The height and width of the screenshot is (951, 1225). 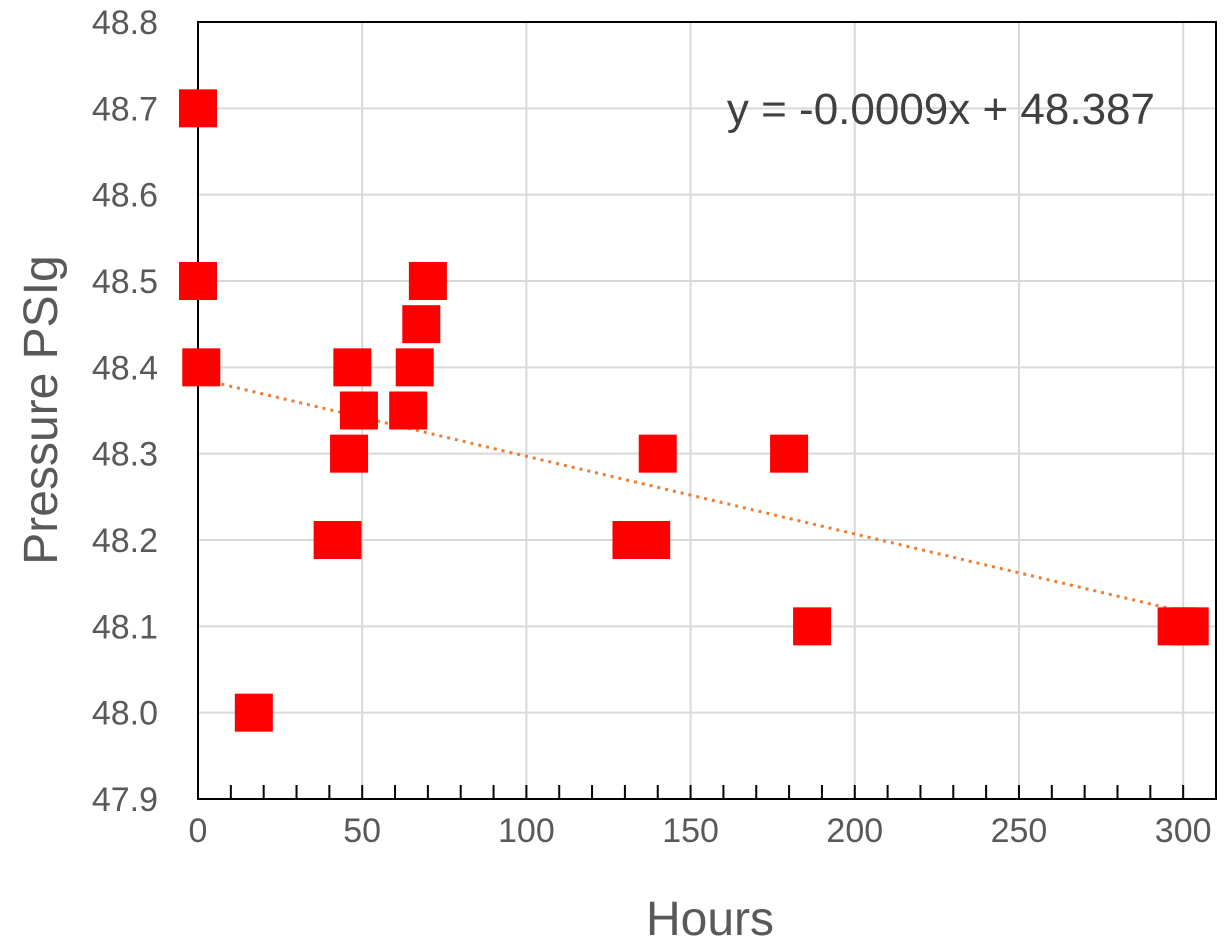 What do you see at coordinates (125, 23) in the screenshot?
I see `y-tick-label: 48.8` at bounding box center [125, 23].